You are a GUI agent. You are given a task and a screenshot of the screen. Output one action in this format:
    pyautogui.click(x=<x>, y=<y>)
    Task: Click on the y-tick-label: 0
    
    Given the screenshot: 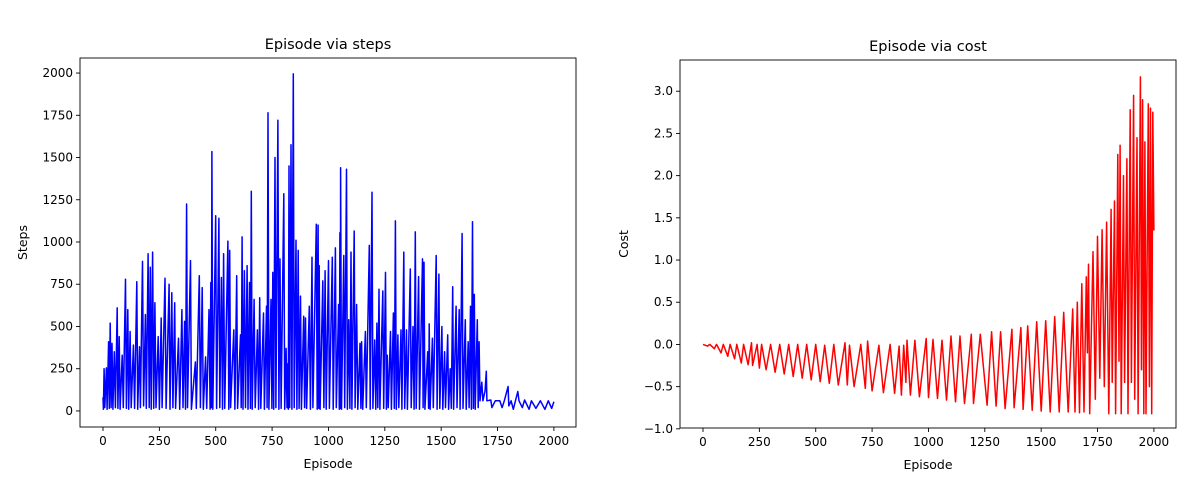 What is the action you would take?
    pyautogui.click(x=69, y=411)
    